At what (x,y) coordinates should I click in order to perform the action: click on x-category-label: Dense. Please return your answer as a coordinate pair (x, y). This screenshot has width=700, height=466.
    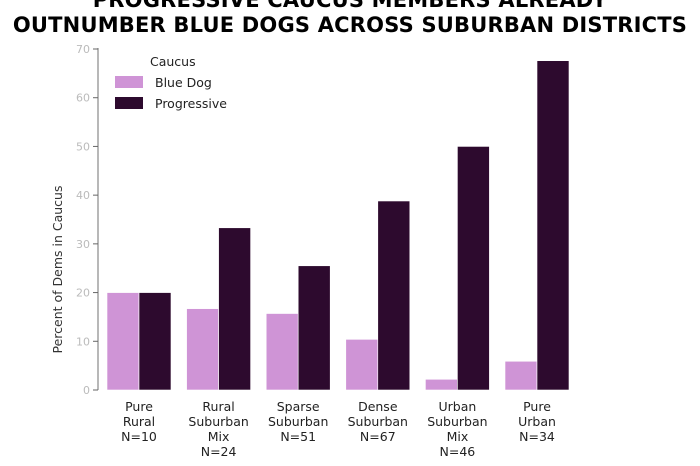
    Looking at the image, I should click on (378, 406).